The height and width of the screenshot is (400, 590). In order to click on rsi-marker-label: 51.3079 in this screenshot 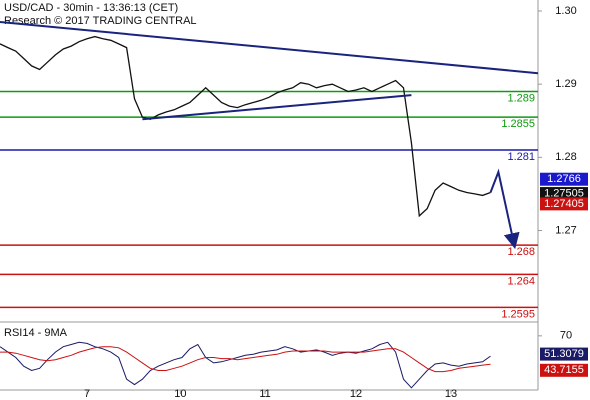, I will do `click(564, 354)`.